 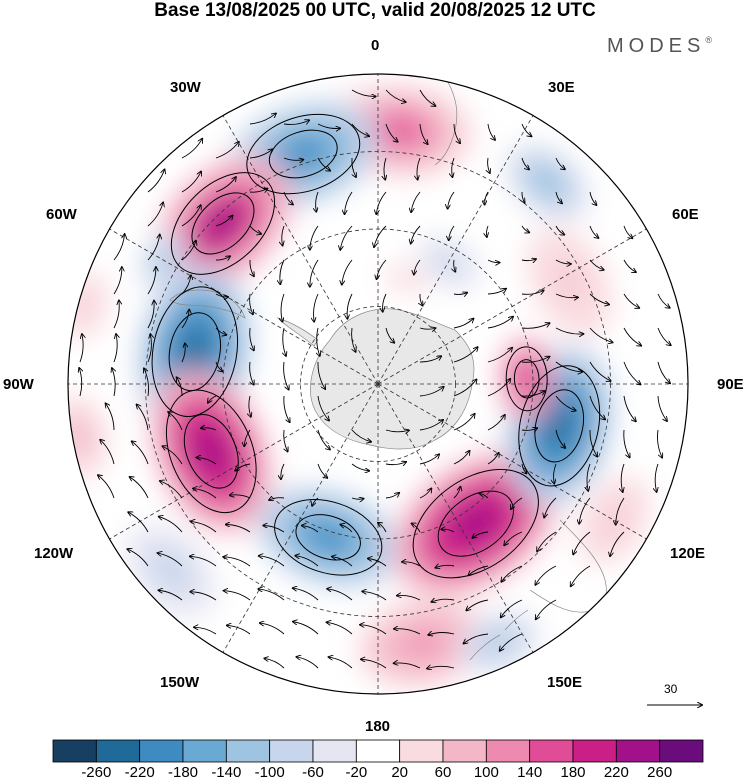 I want to click on colorbar-tick-label: -180, so click(x=183, y=772).